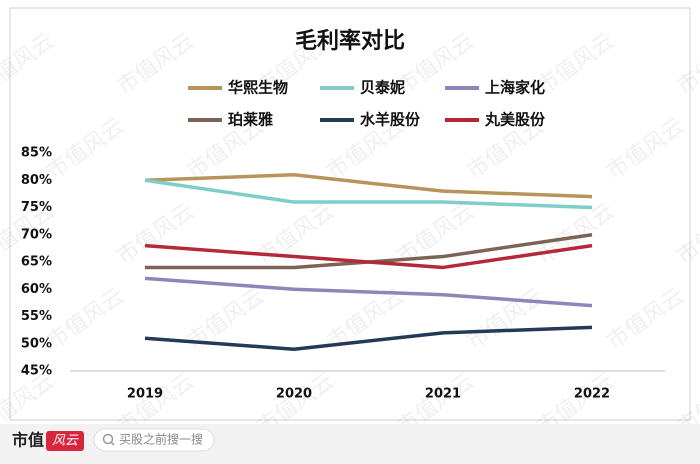 Image resolution: width=700 pixels, height=464 pixels. I want to click on search-placeholder: 买股之前搜一搜, so click(161, 439).